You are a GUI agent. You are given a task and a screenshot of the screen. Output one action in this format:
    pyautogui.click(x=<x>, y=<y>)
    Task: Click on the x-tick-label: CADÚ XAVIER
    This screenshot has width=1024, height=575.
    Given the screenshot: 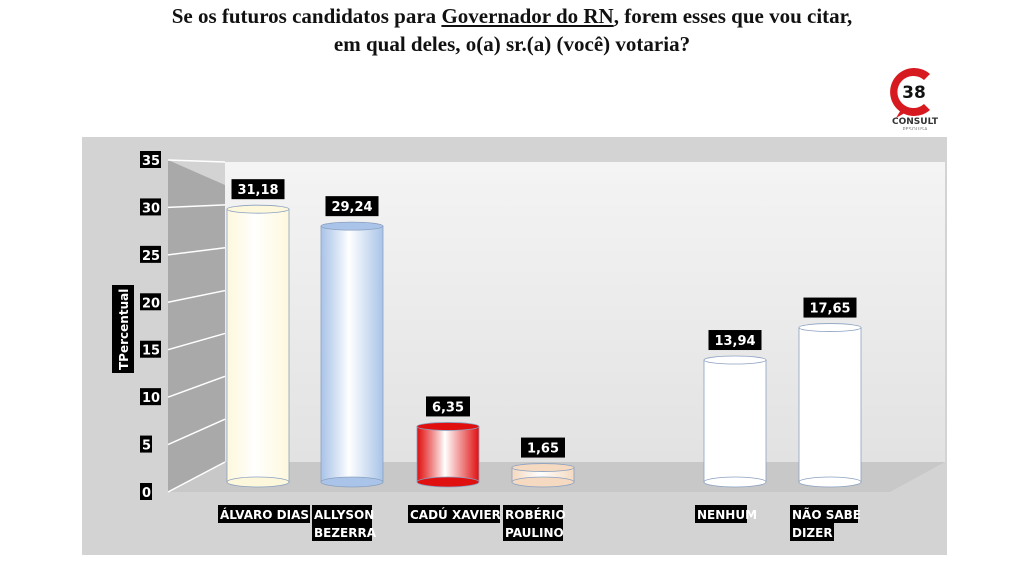 What is the action you would take?
    pyautogui.click(x=454, y=514)
    